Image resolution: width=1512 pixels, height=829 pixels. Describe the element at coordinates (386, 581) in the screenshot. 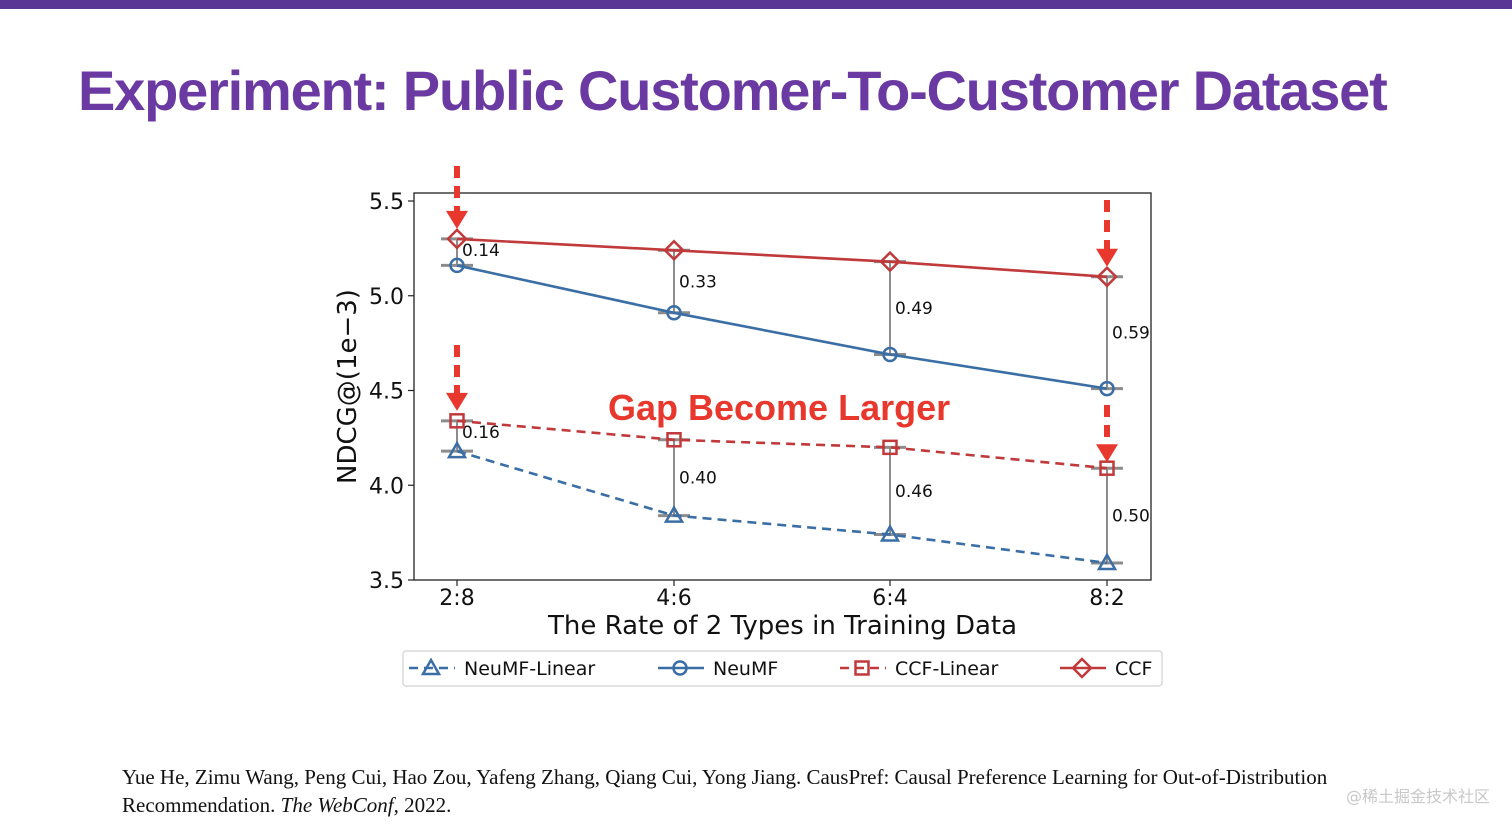

I see `y-tick-label: 3.5` at that location.